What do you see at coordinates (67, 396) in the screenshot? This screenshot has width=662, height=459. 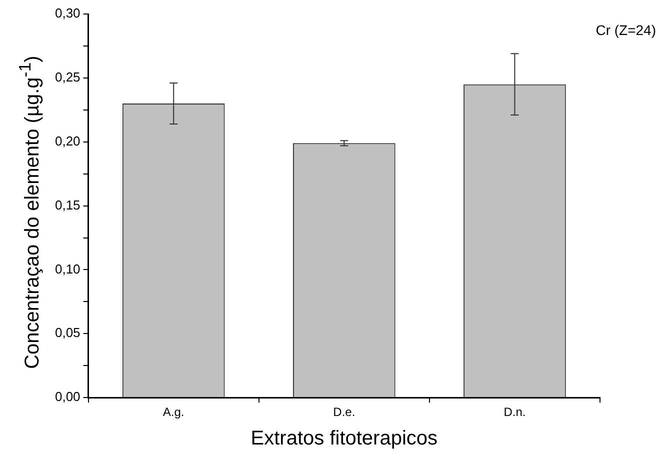 I see `y-tick-label: 0,00` at bounding box center [67, 396].